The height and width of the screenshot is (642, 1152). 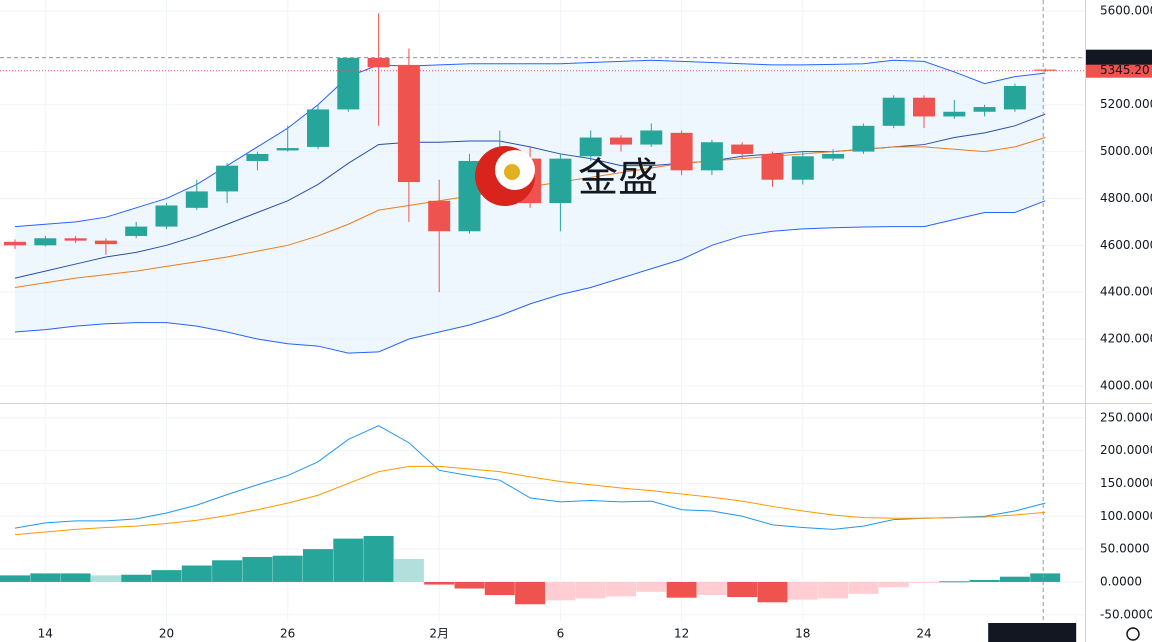 What do you see at coordinates (439, 634) in the screenshot?
I see `x-tick-label: 2月` at bounding box center [439, 634].